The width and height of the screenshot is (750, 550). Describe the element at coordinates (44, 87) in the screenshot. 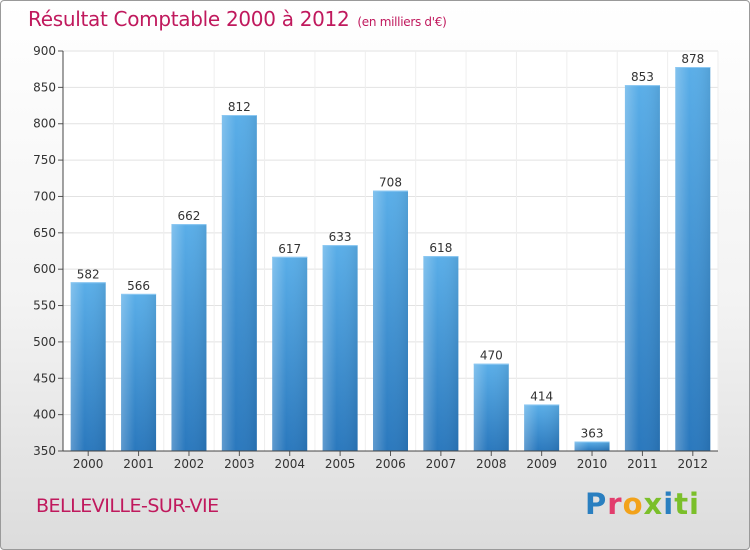

I see `y-tick-label: 850` at that location.